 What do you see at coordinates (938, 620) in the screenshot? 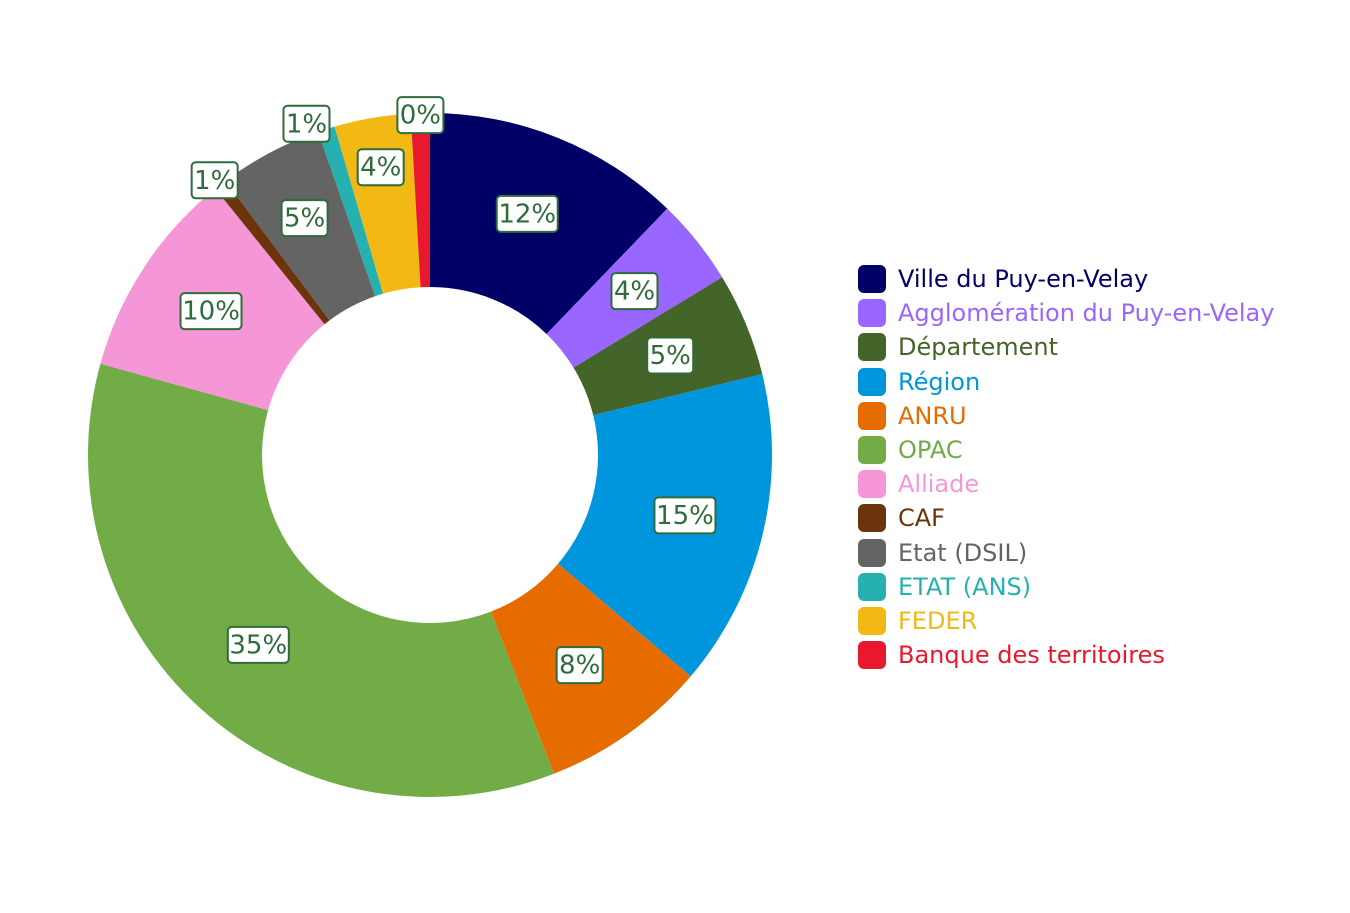
I see `legend-label: FEDER` at bounding box center [938, 620].